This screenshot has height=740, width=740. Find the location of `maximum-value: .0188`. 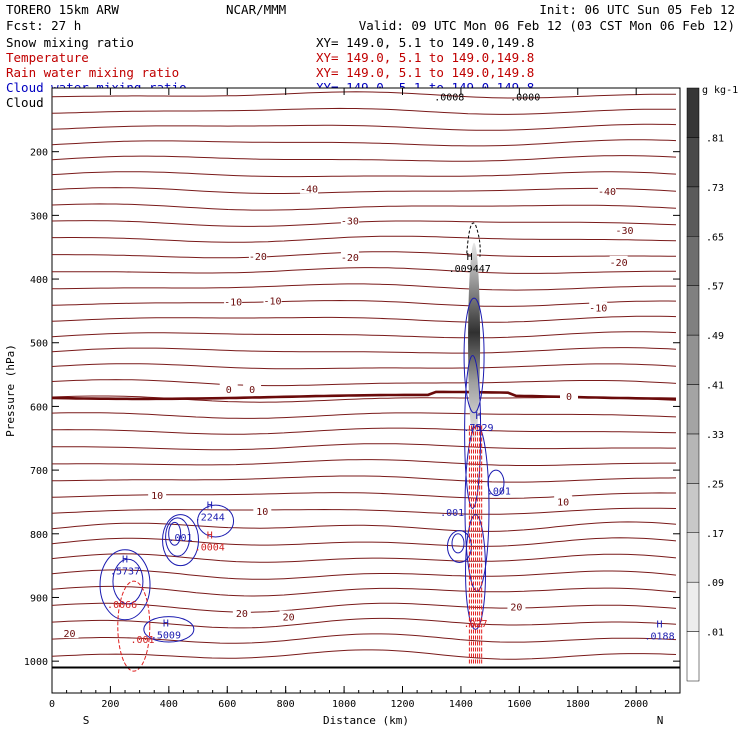

maximum-value: .0188 is located at coordinates (659, 637).